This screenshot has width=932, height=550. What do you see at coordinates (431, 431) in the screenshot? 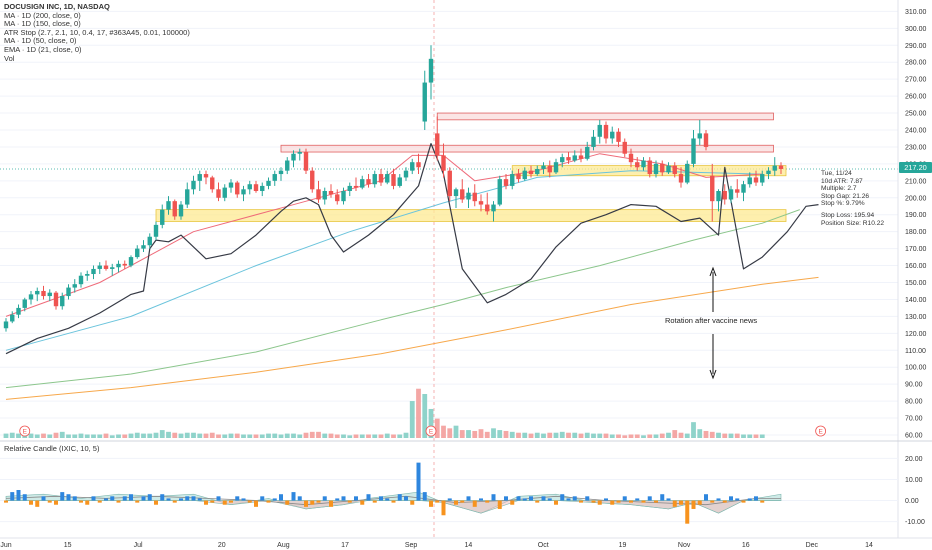
I see `earnings-marker` at bounding box center [431, 431].